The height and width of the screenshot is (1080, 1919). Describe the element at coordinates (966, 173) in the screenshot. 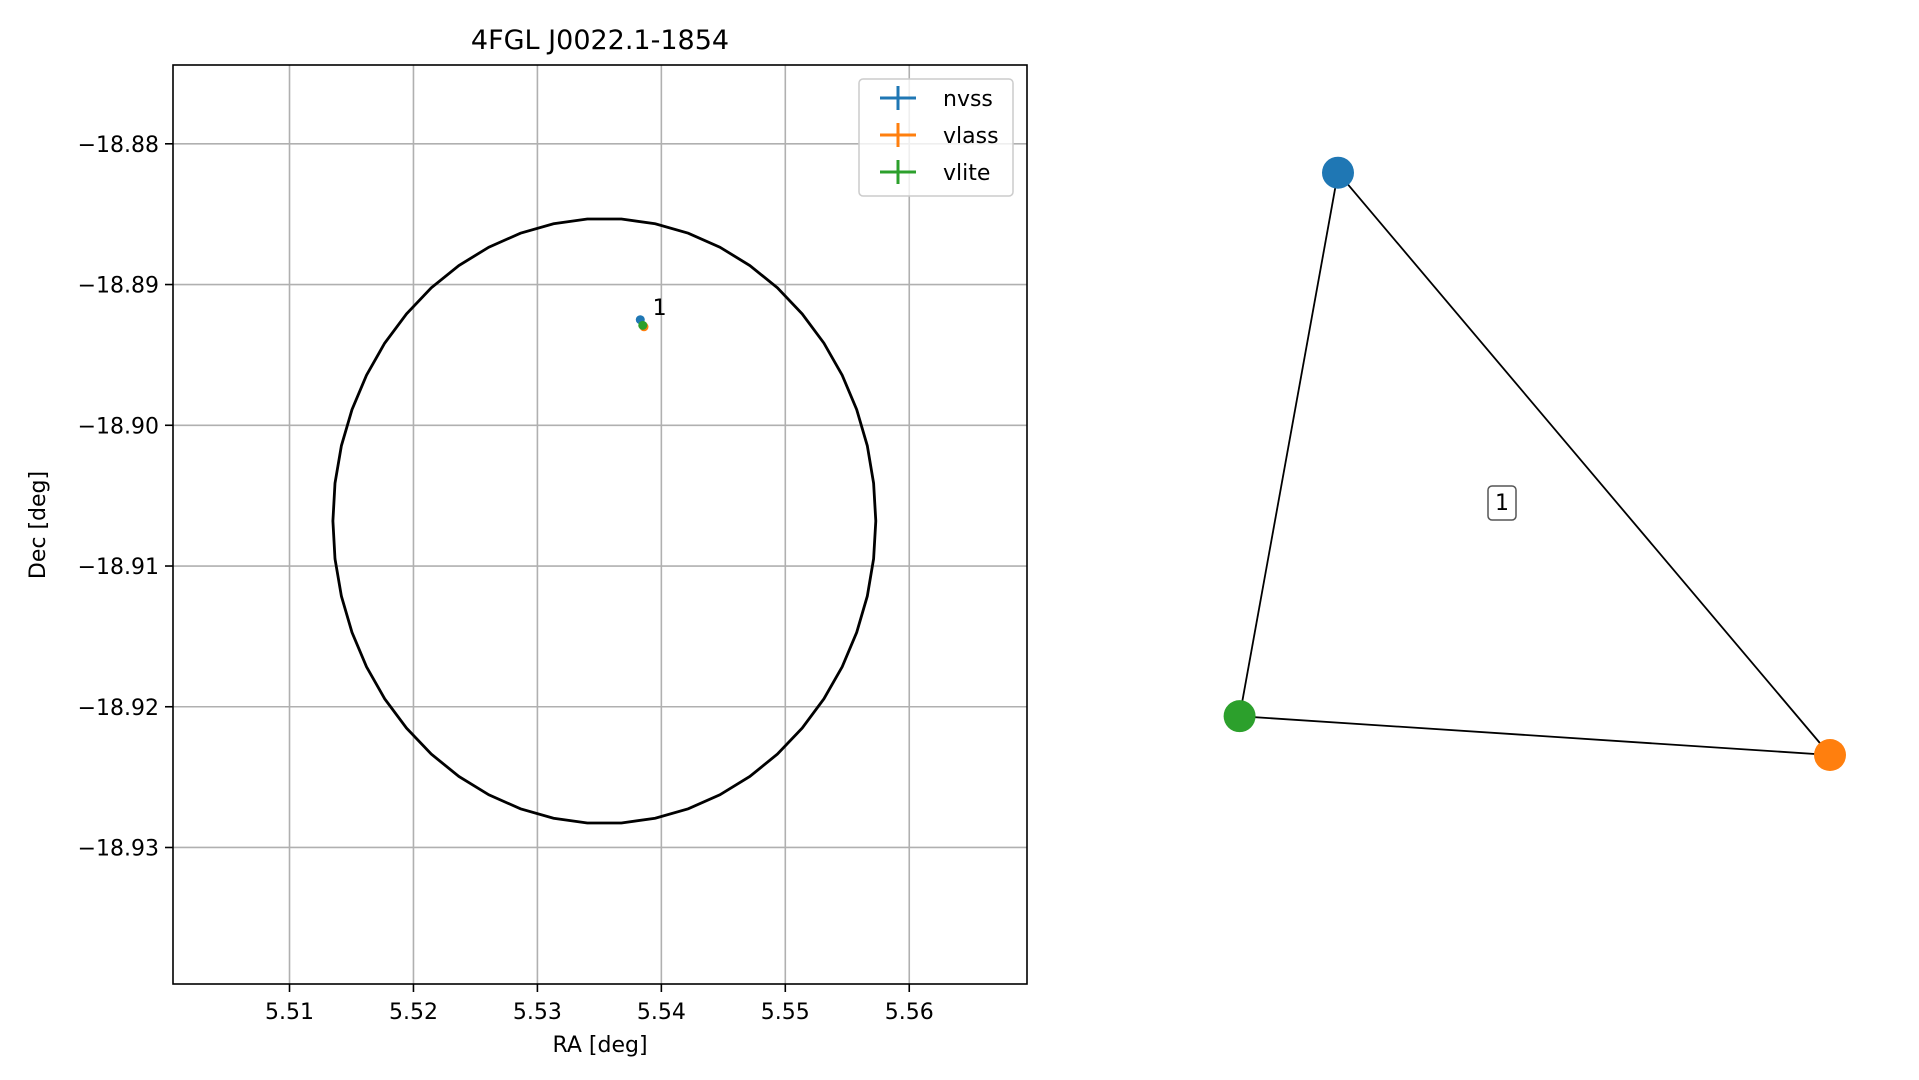

I see `legend-label-vlite: vlite` at that location.